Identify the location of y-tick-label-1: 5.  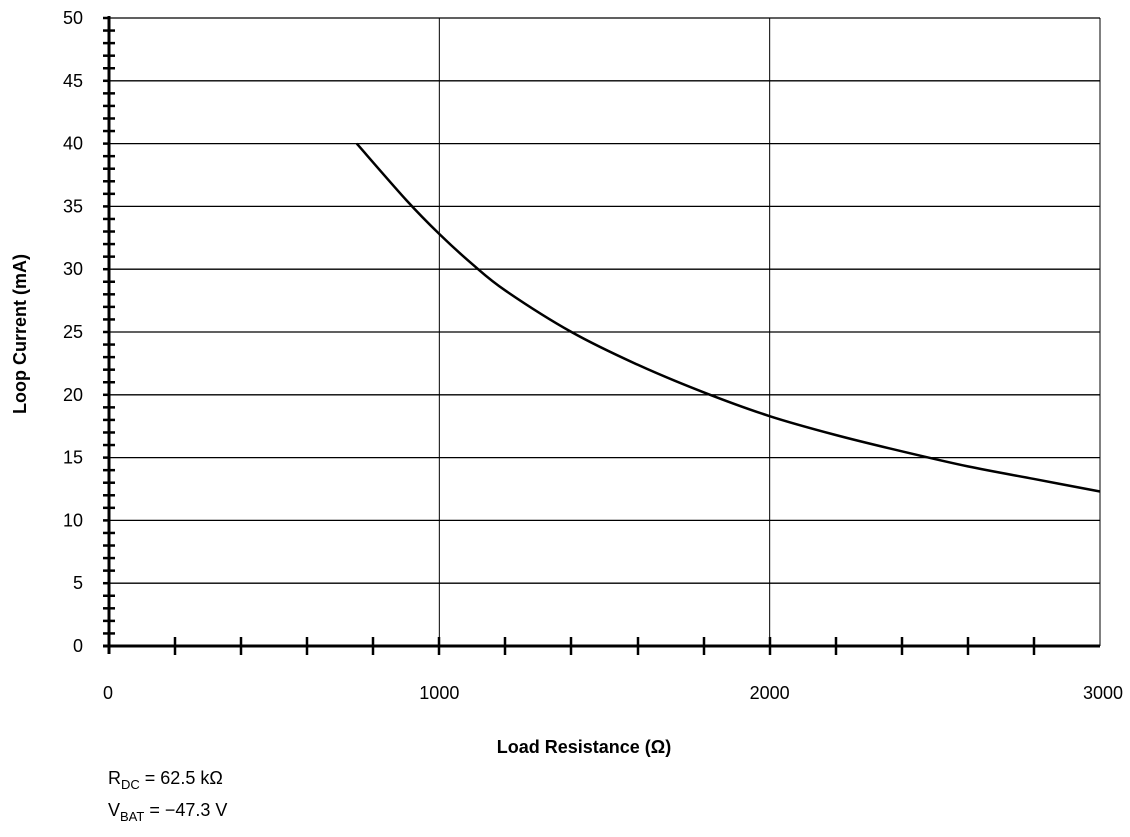
(78, 583).